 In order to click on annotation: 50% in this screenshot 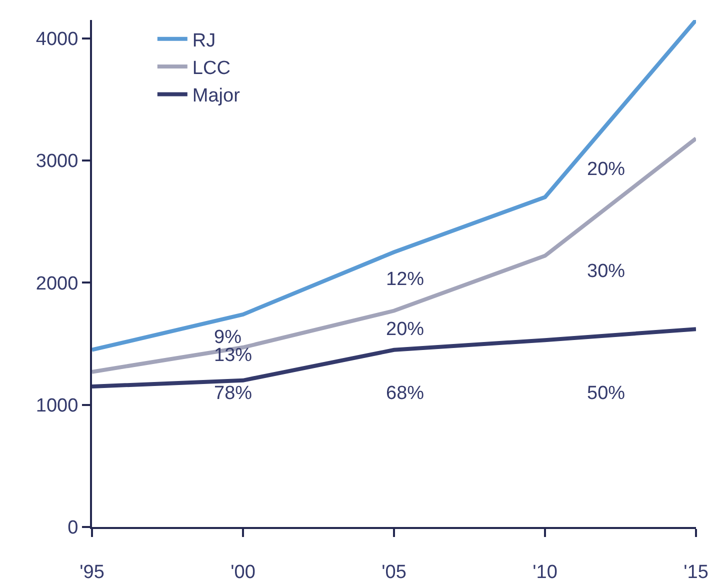, I will do `click(606, 393)`.